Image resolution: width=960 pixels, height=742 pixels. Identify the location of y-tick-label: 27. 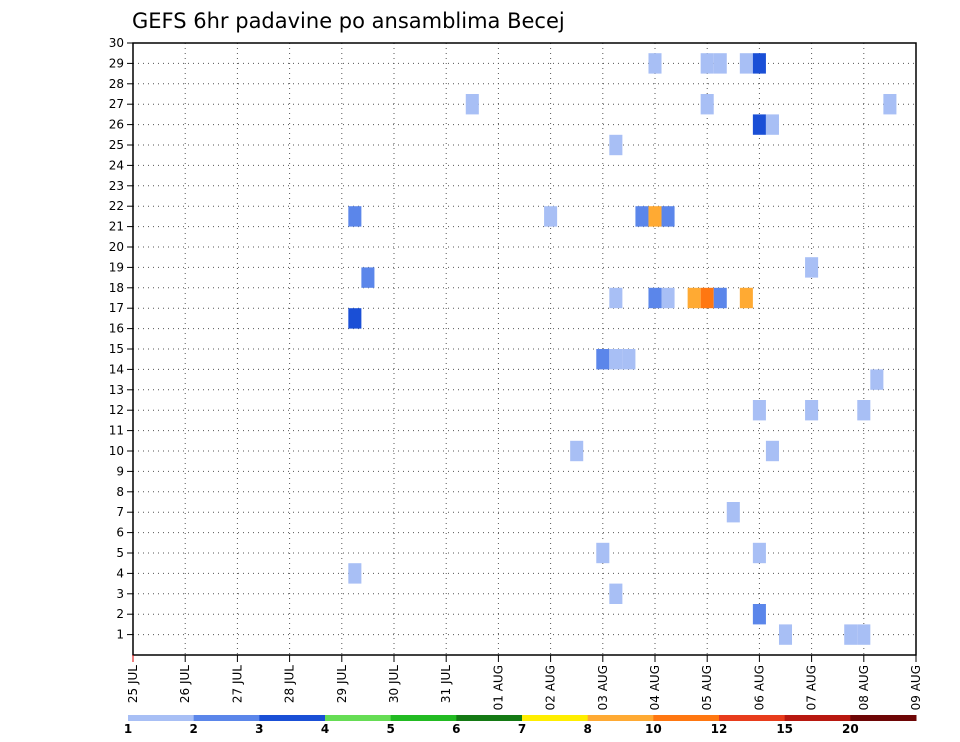
(116, 104).